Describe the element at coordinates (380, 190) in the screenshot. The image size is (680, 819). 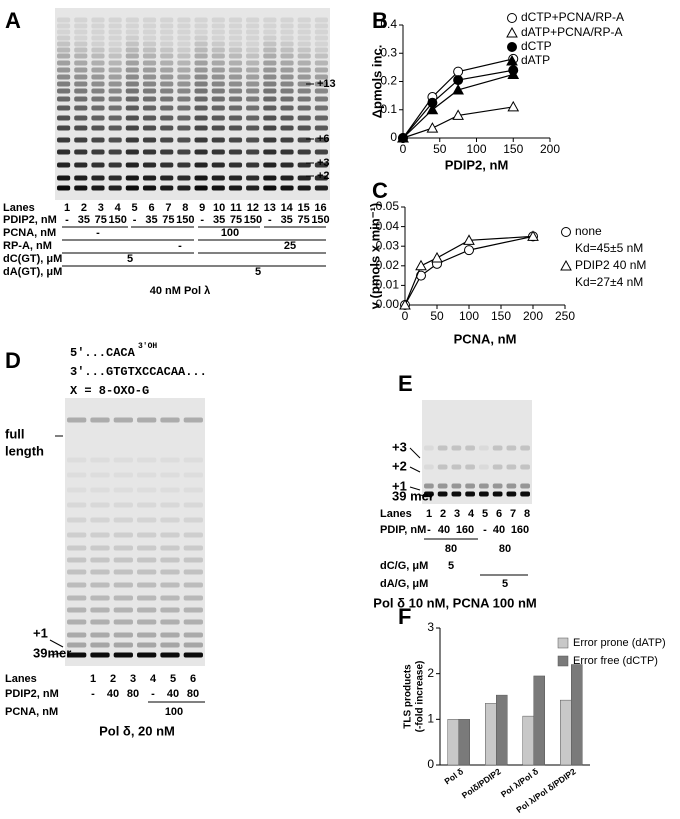
I see `panel-letter: C` at that location.